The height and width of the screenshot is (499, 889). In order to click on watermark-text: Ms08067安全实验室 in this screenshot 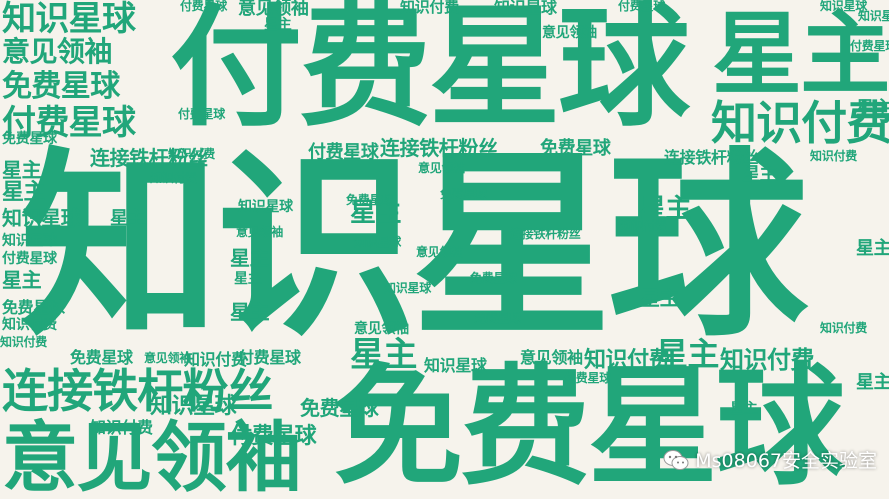, I will do `click(786, 461)`.